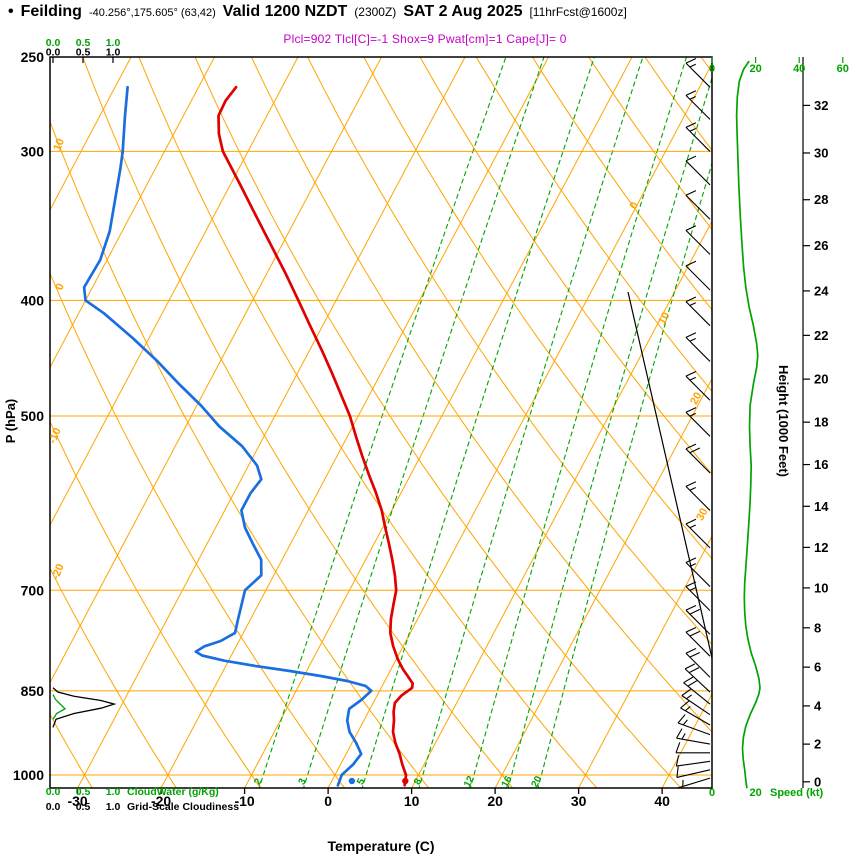  What do you see at coordinates (821, 105) in the screenshot?
I see `svg-text: 32` at bounding box center [821, 105].